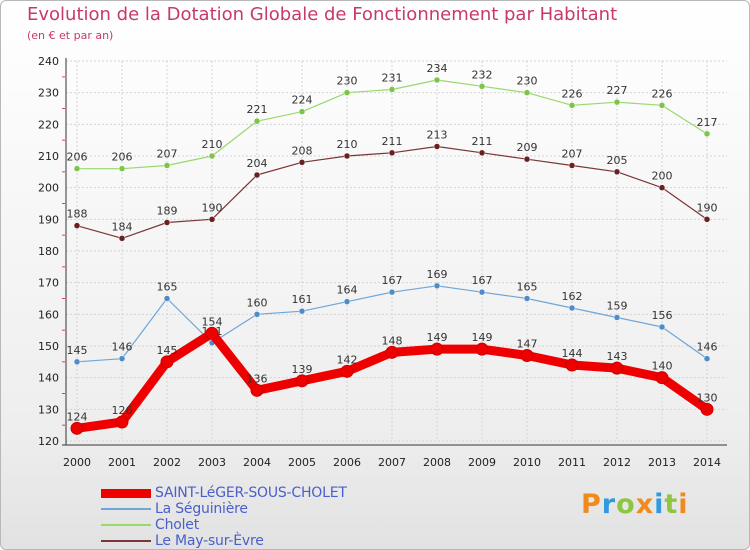 The image size is (750, 550). I want to click on data-point-1-2013, so click(662, 187).